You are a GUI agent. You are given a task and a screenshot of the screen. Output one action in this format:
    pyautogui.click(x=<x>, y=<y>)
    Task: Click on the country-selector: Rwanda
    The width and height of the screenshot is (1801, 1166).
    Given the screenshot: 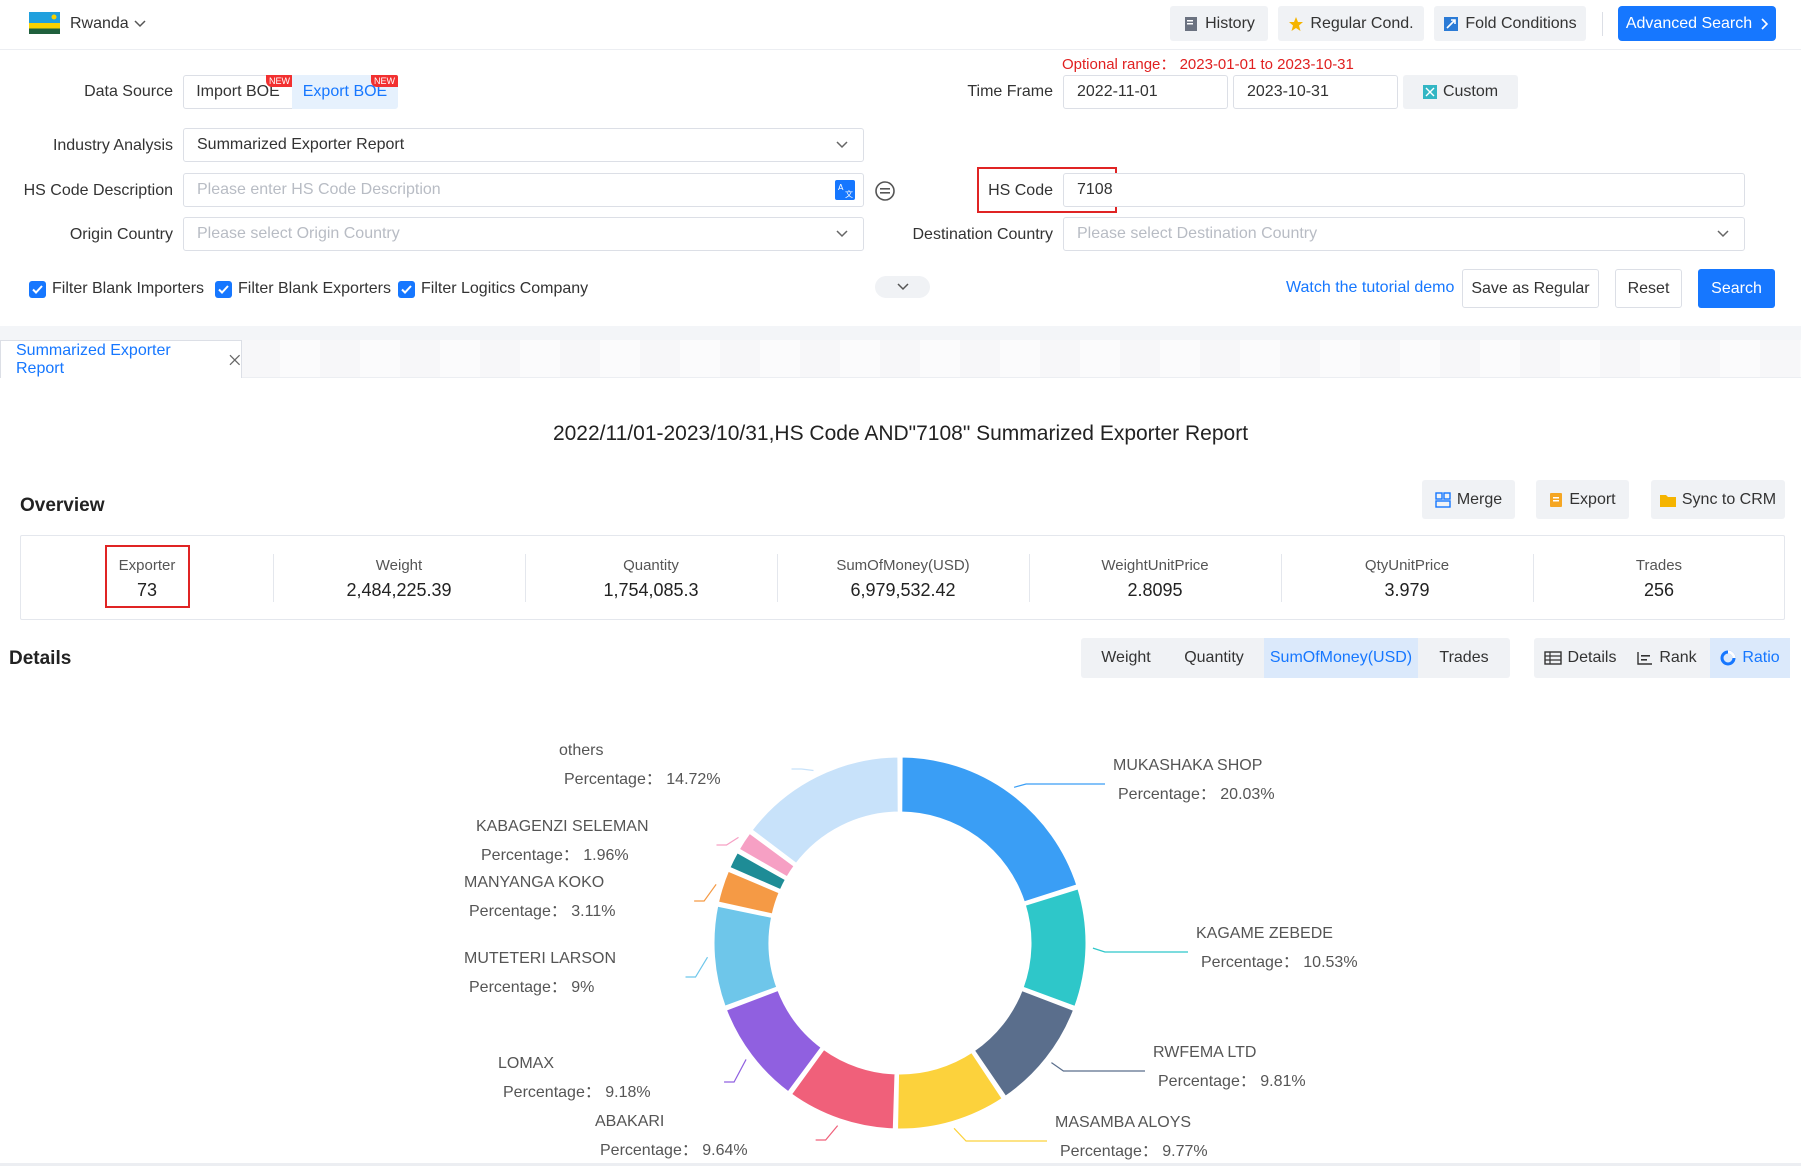 What is the action you would take?
    pyautogui.click(x=99, y=23)
    